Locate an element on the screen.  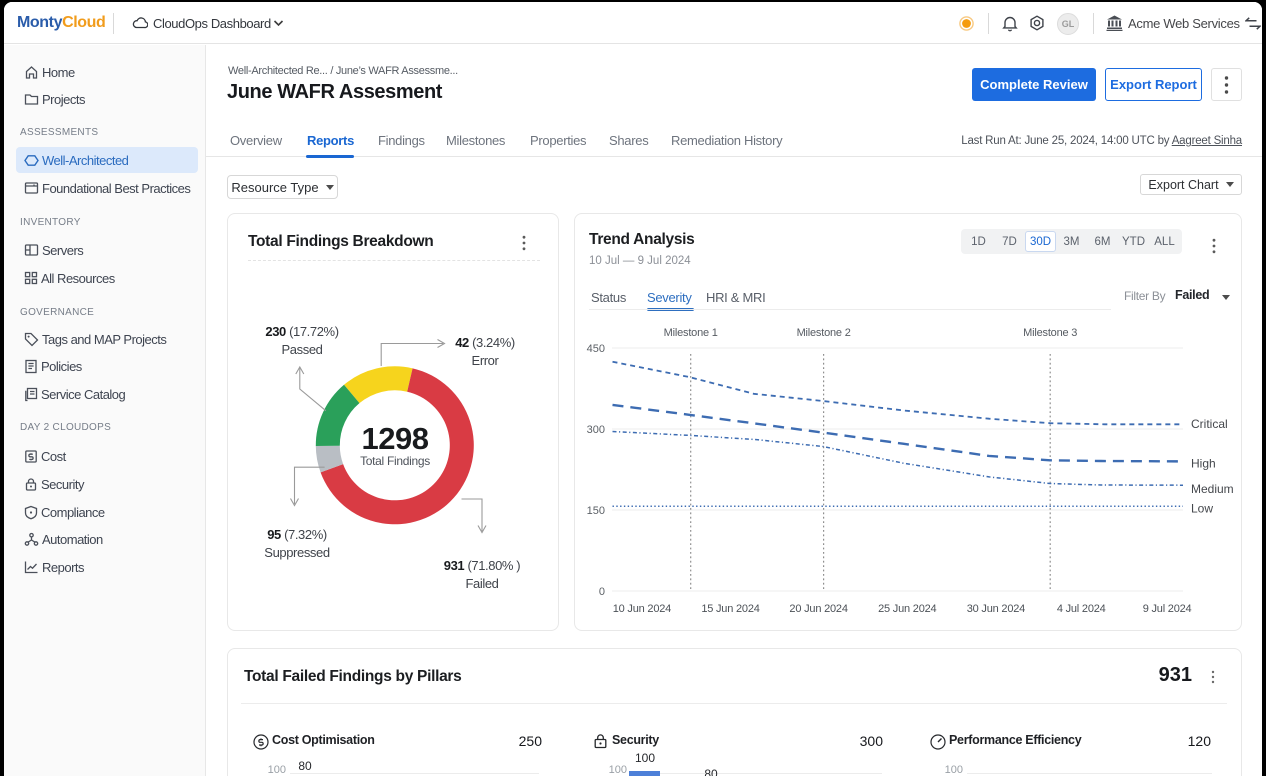
svg-text: 15 Jun 2024 is located at coordinates (730, 609).